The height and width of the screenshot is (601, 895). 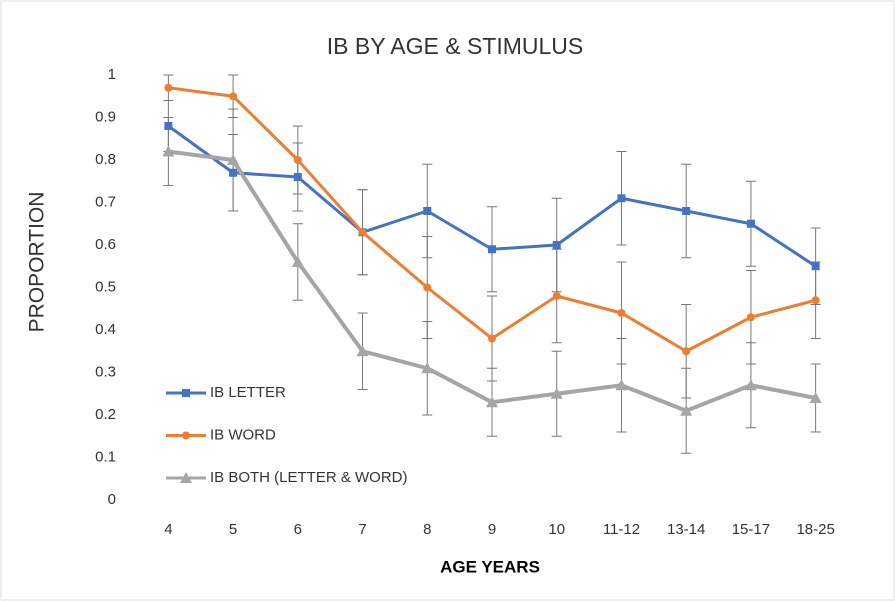 What do you see at coordinates (105, 201) in the screenshot?
I see `y-tick-label: 0.7` at bounding box center [105, 201].